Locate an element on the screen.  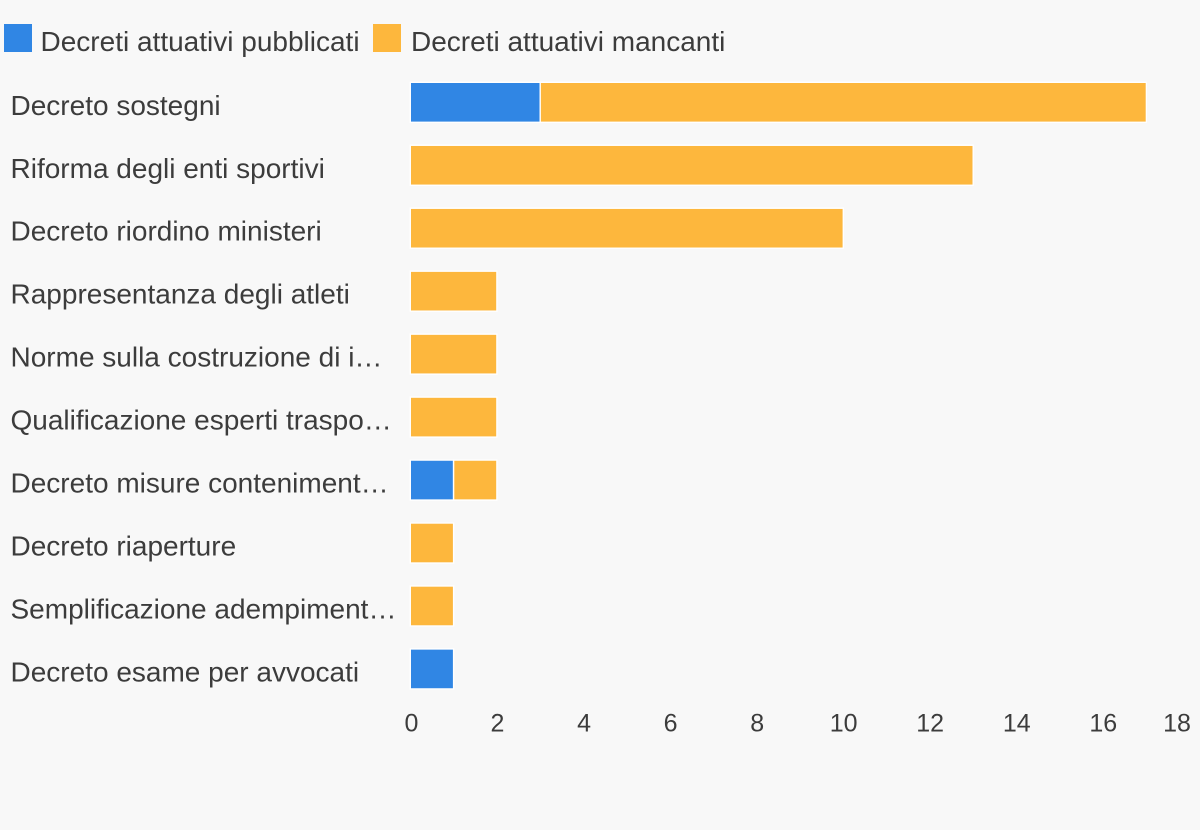
svg-text: Decreto esame per avvocati is located at coordinates (185, 671).